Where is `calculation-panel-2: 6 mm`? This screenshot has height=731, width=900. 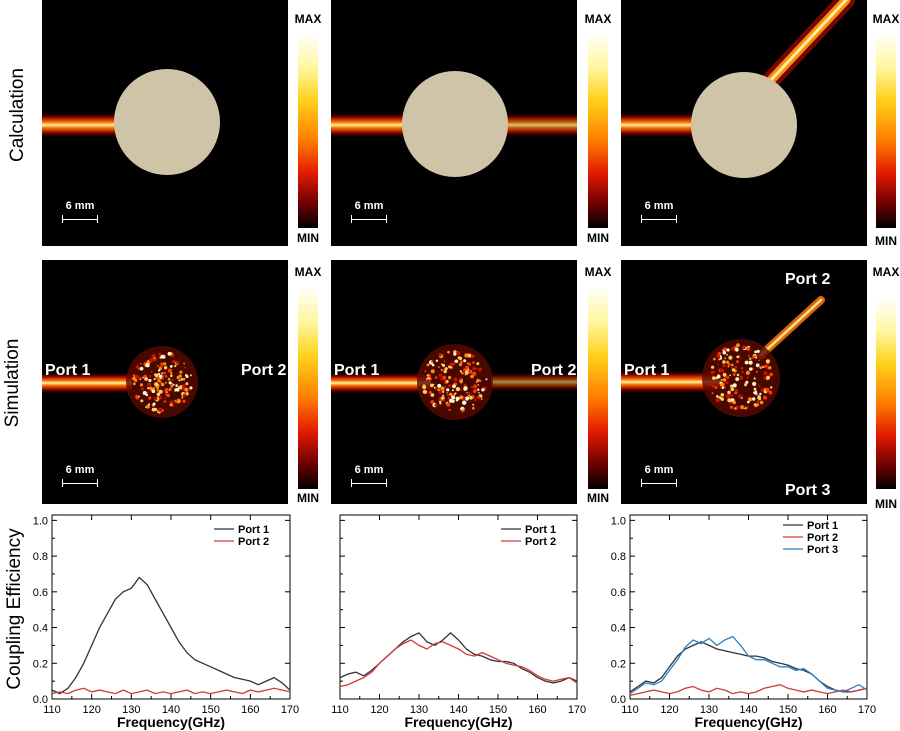 calculation-panel-2: 6 mm is located at coordinates (454, 123).